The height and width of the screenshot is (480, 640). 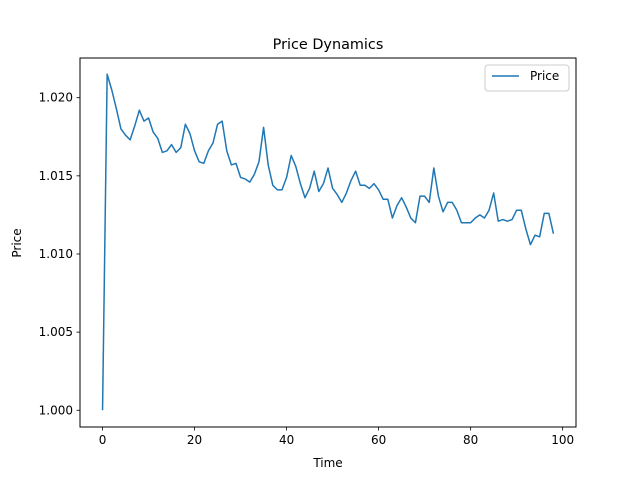 I want to click on x-axis-title: Time, so click(x=327, y=463).